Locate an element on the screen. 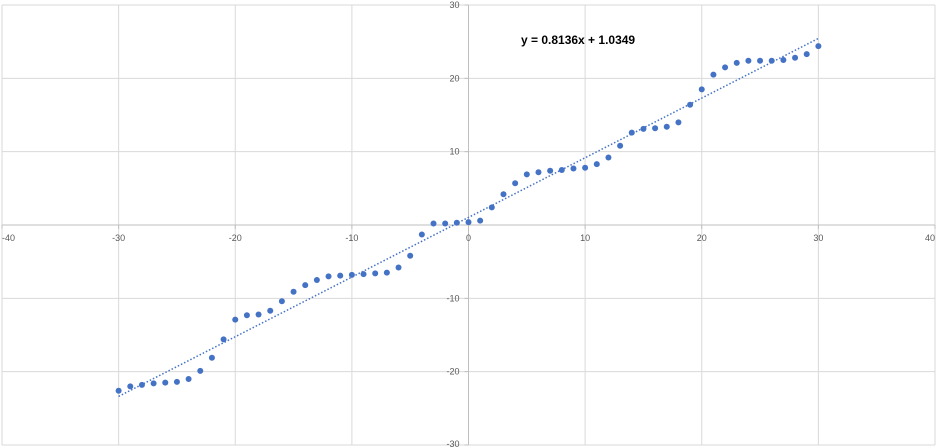  x-tick-label: -40 is located at coordinates (8, 238).